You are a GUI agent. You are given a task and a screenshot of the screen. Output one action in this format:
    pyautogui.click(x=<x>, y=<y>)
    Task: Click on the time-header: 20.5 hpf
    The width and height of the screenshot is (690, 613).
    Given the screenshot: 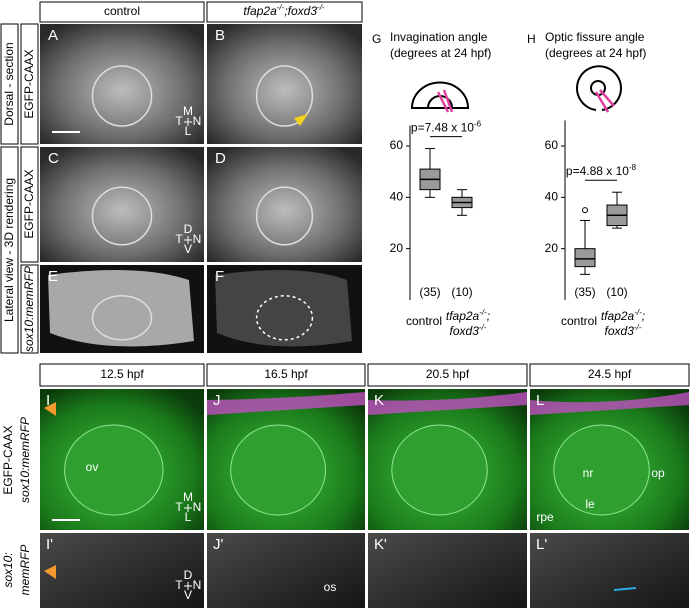 What is the action you would take?
    pyautogui.click(x=448, y=374)
    